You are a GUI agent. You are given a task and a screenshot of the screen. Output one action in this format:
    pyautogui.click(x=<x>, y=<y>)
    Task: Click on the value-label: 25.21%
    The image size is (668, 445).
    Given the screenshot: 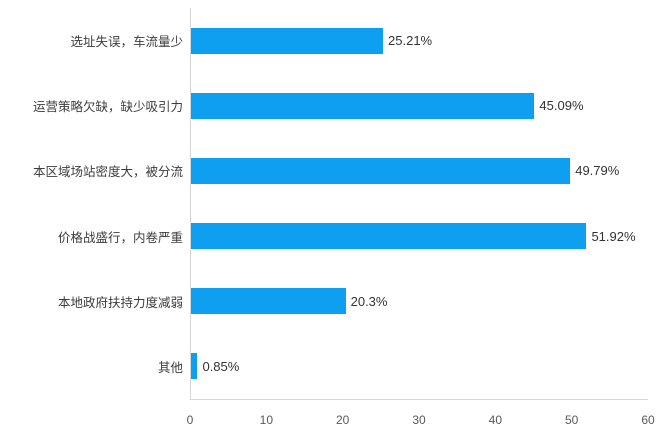 What is the action you would take?
    pyautogui.click(x=410, y=41)
    